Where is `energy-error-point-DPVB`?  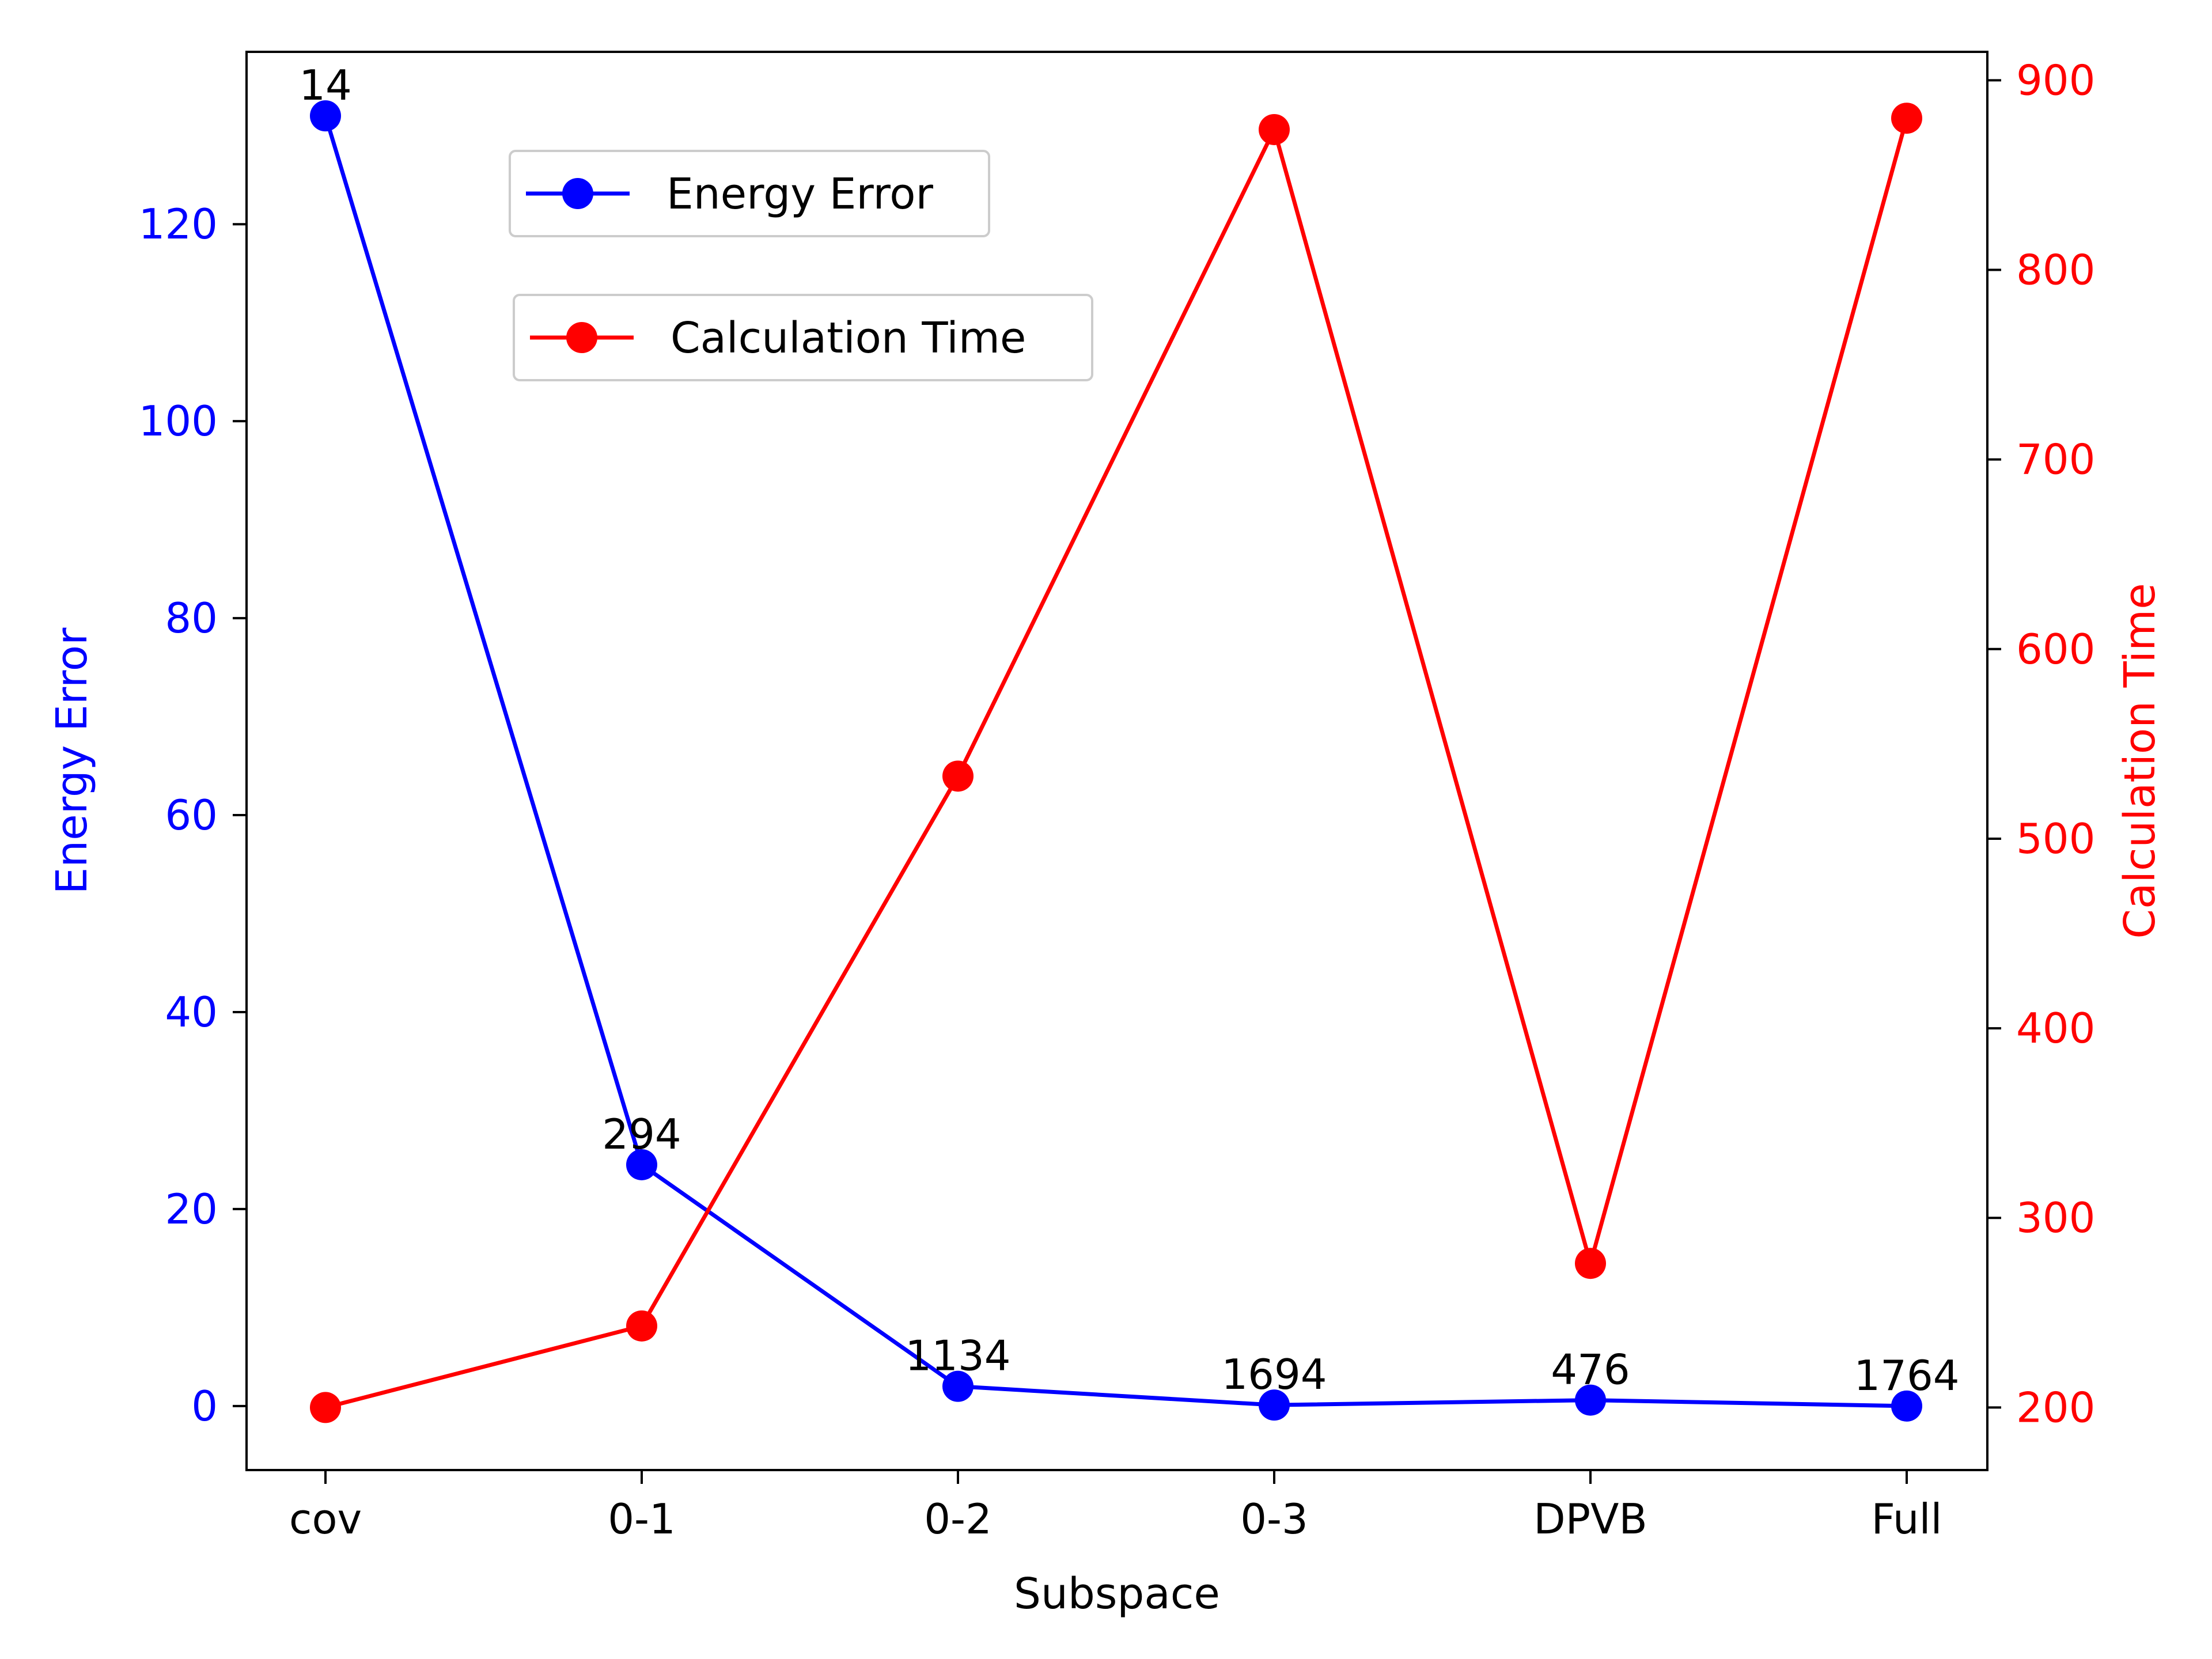
energy-error-point-DPVB is located at coordinates (1590, 1400).